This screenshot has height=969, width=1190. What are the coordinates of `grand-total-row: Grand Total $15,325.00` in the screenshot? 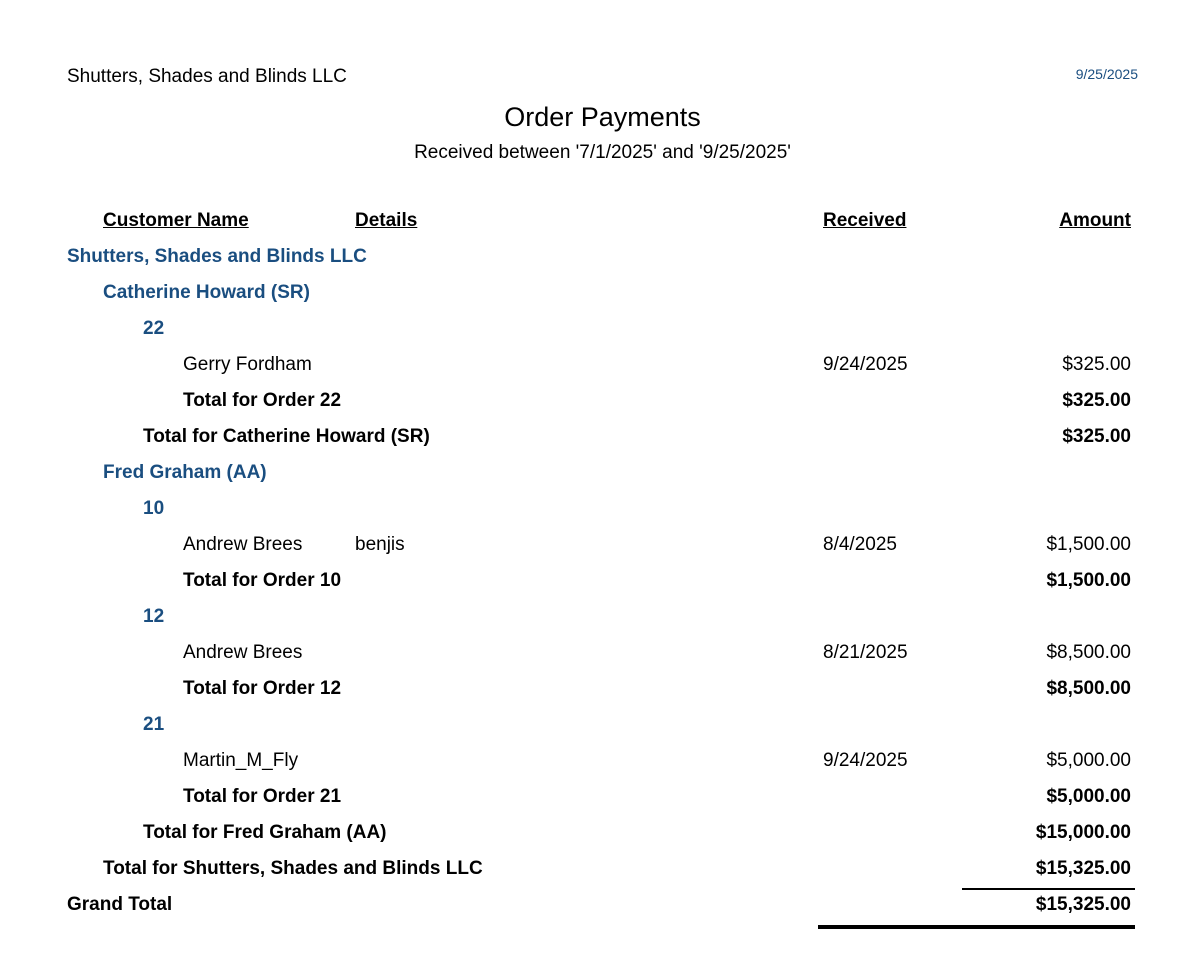 It's located at (595, 912).